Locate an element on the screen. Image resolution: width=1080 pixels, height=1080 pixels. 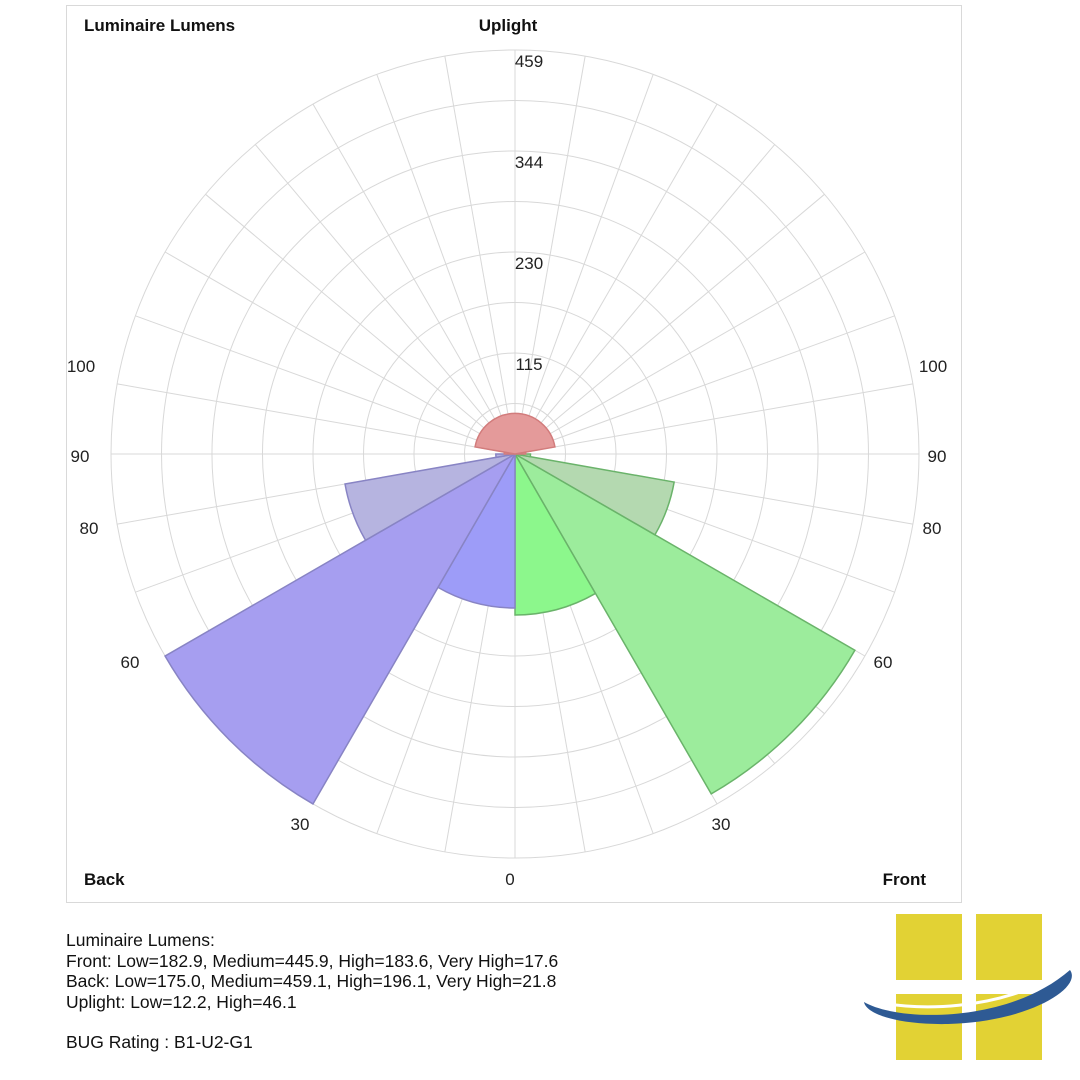
angle-label-front-60: 60 is located at coordinates (883, 662).